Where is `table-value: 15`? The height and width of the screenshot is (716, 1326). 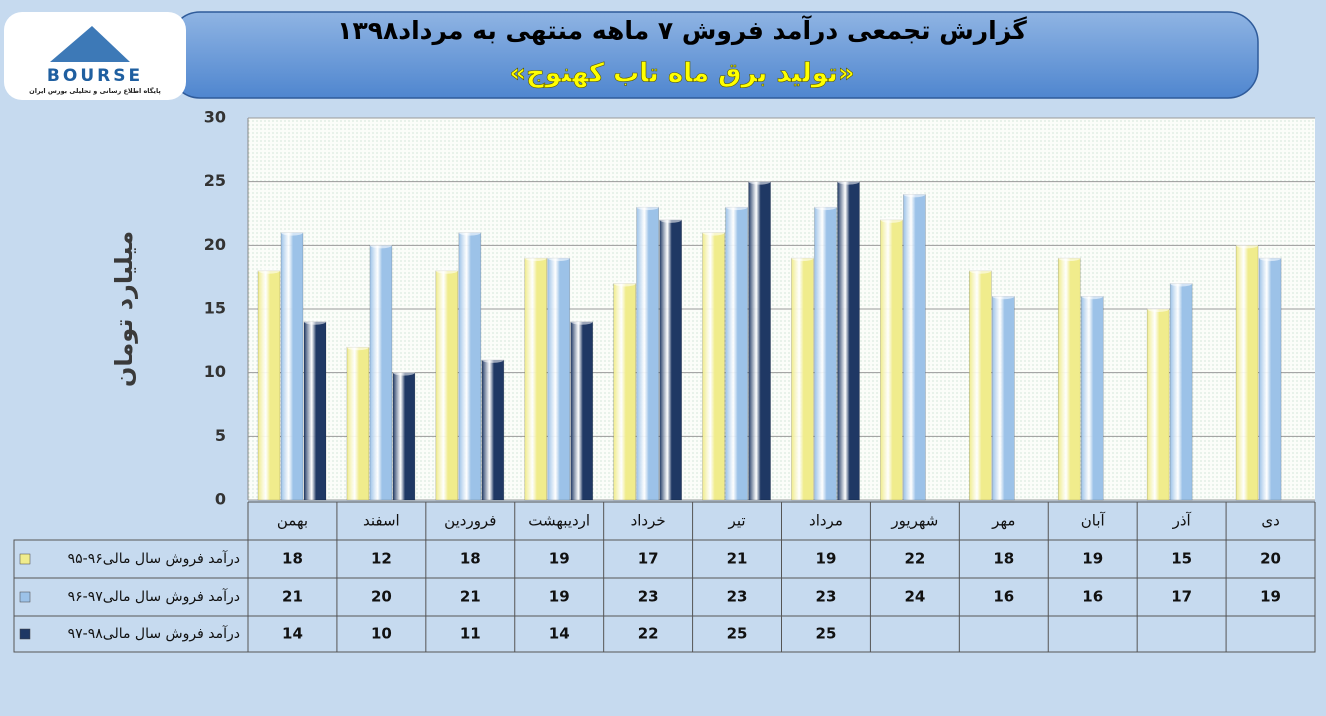 table-value: 15 is located at coordinates (1181, 559).